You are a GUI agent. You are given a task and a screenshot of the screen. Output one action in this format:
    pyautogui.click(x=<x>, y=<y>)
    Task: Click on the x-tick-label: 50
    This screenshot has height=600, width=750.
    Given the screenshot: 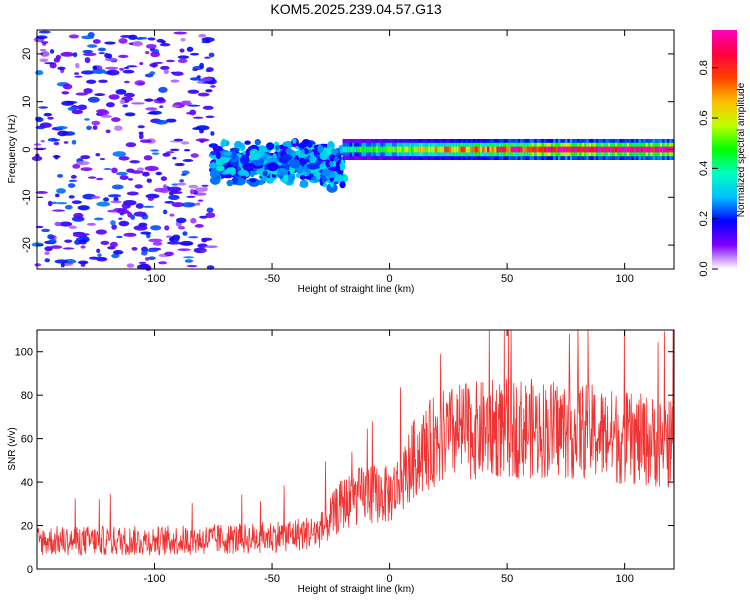 What is the action you would take?
    pyautogui.click(x=507, y=579)
    